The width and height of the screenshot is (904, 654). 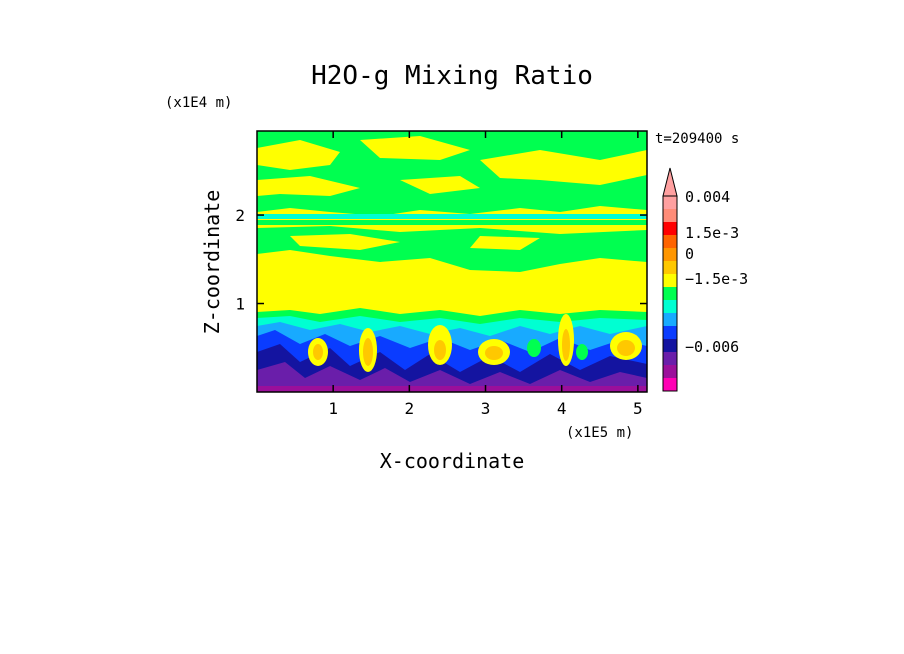 What do you see at coordinates (452, 76) in the screenshot?
I see `chart-title: H2O-g Mixing Ratio` at bounding box center [452, 76].